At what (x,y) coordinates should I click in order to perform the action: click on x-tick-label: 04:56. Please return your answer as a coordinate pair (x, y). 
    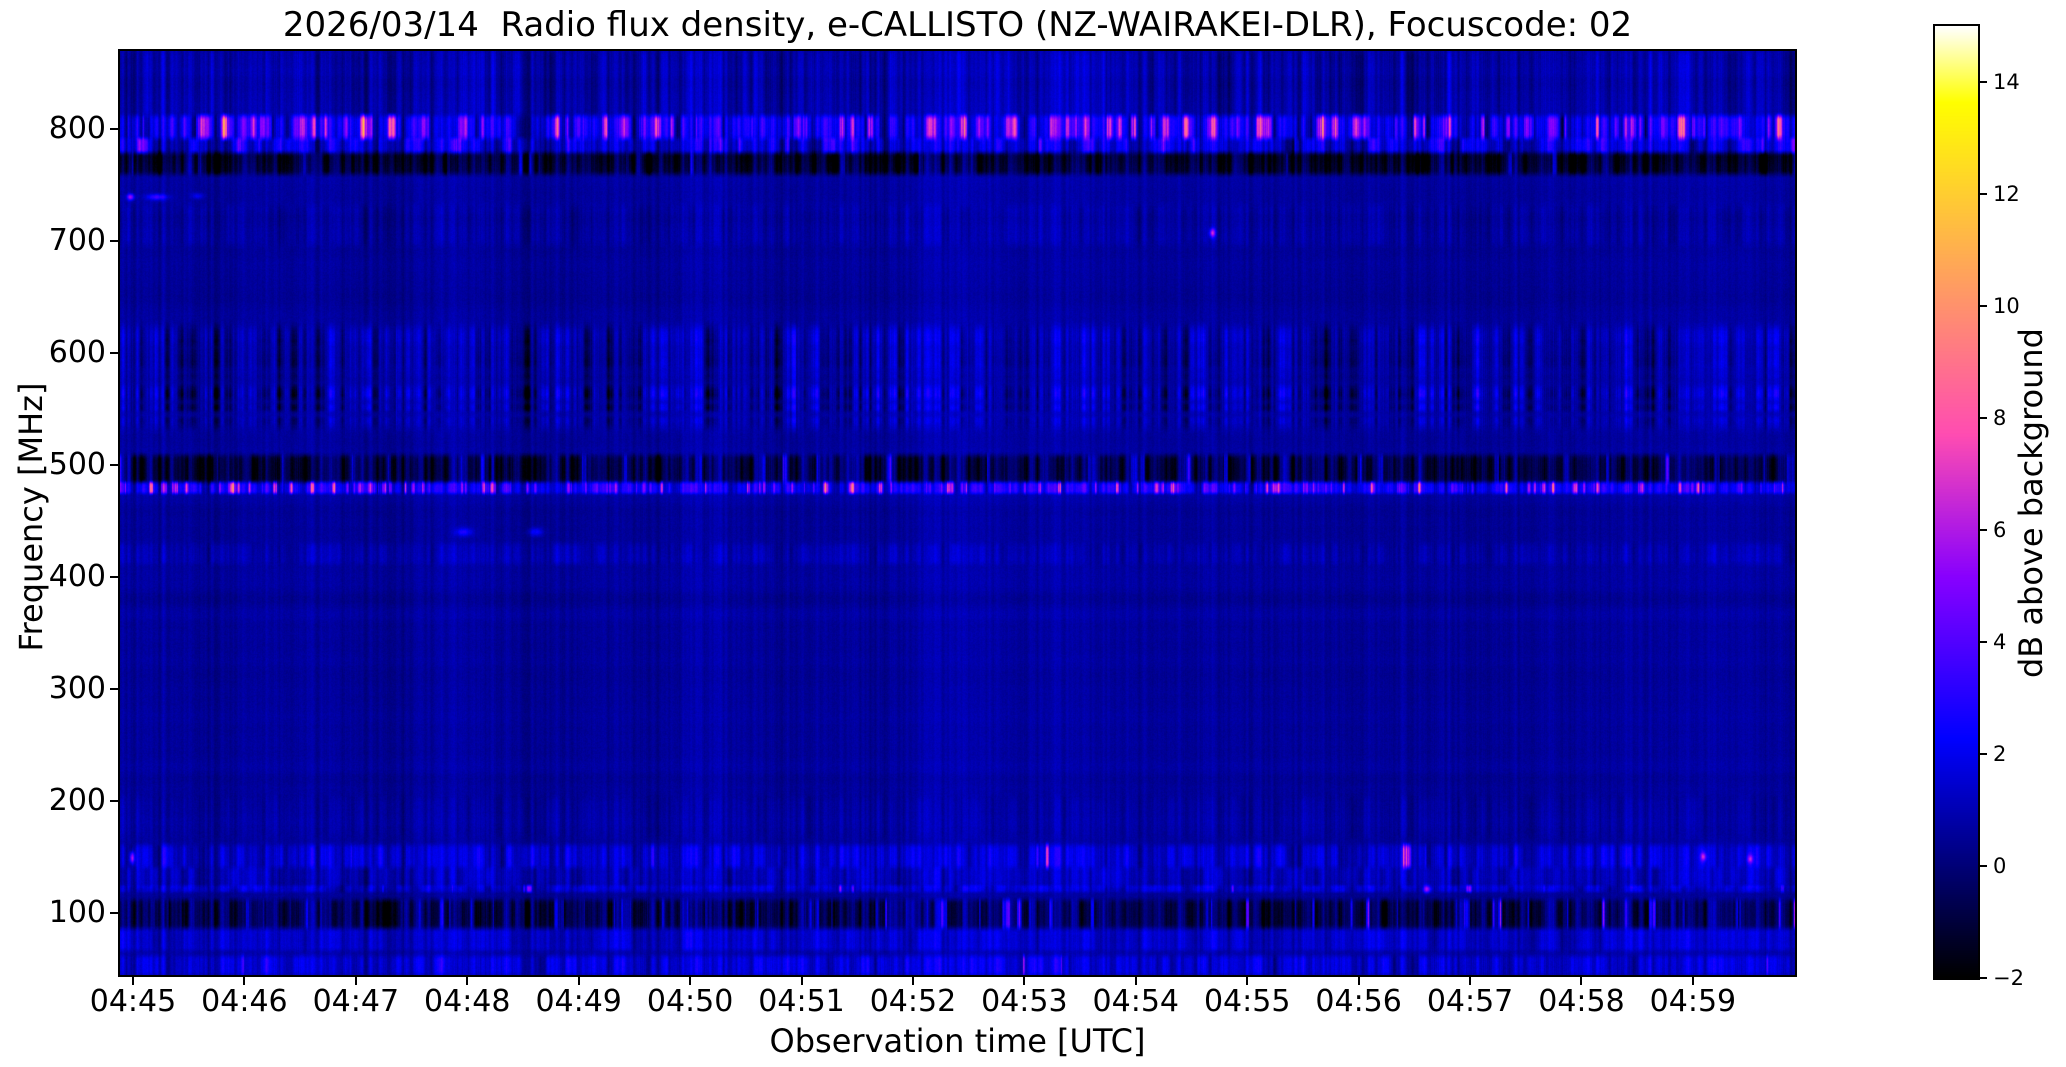
    Looking at the image, I should click on (1358, 1001).